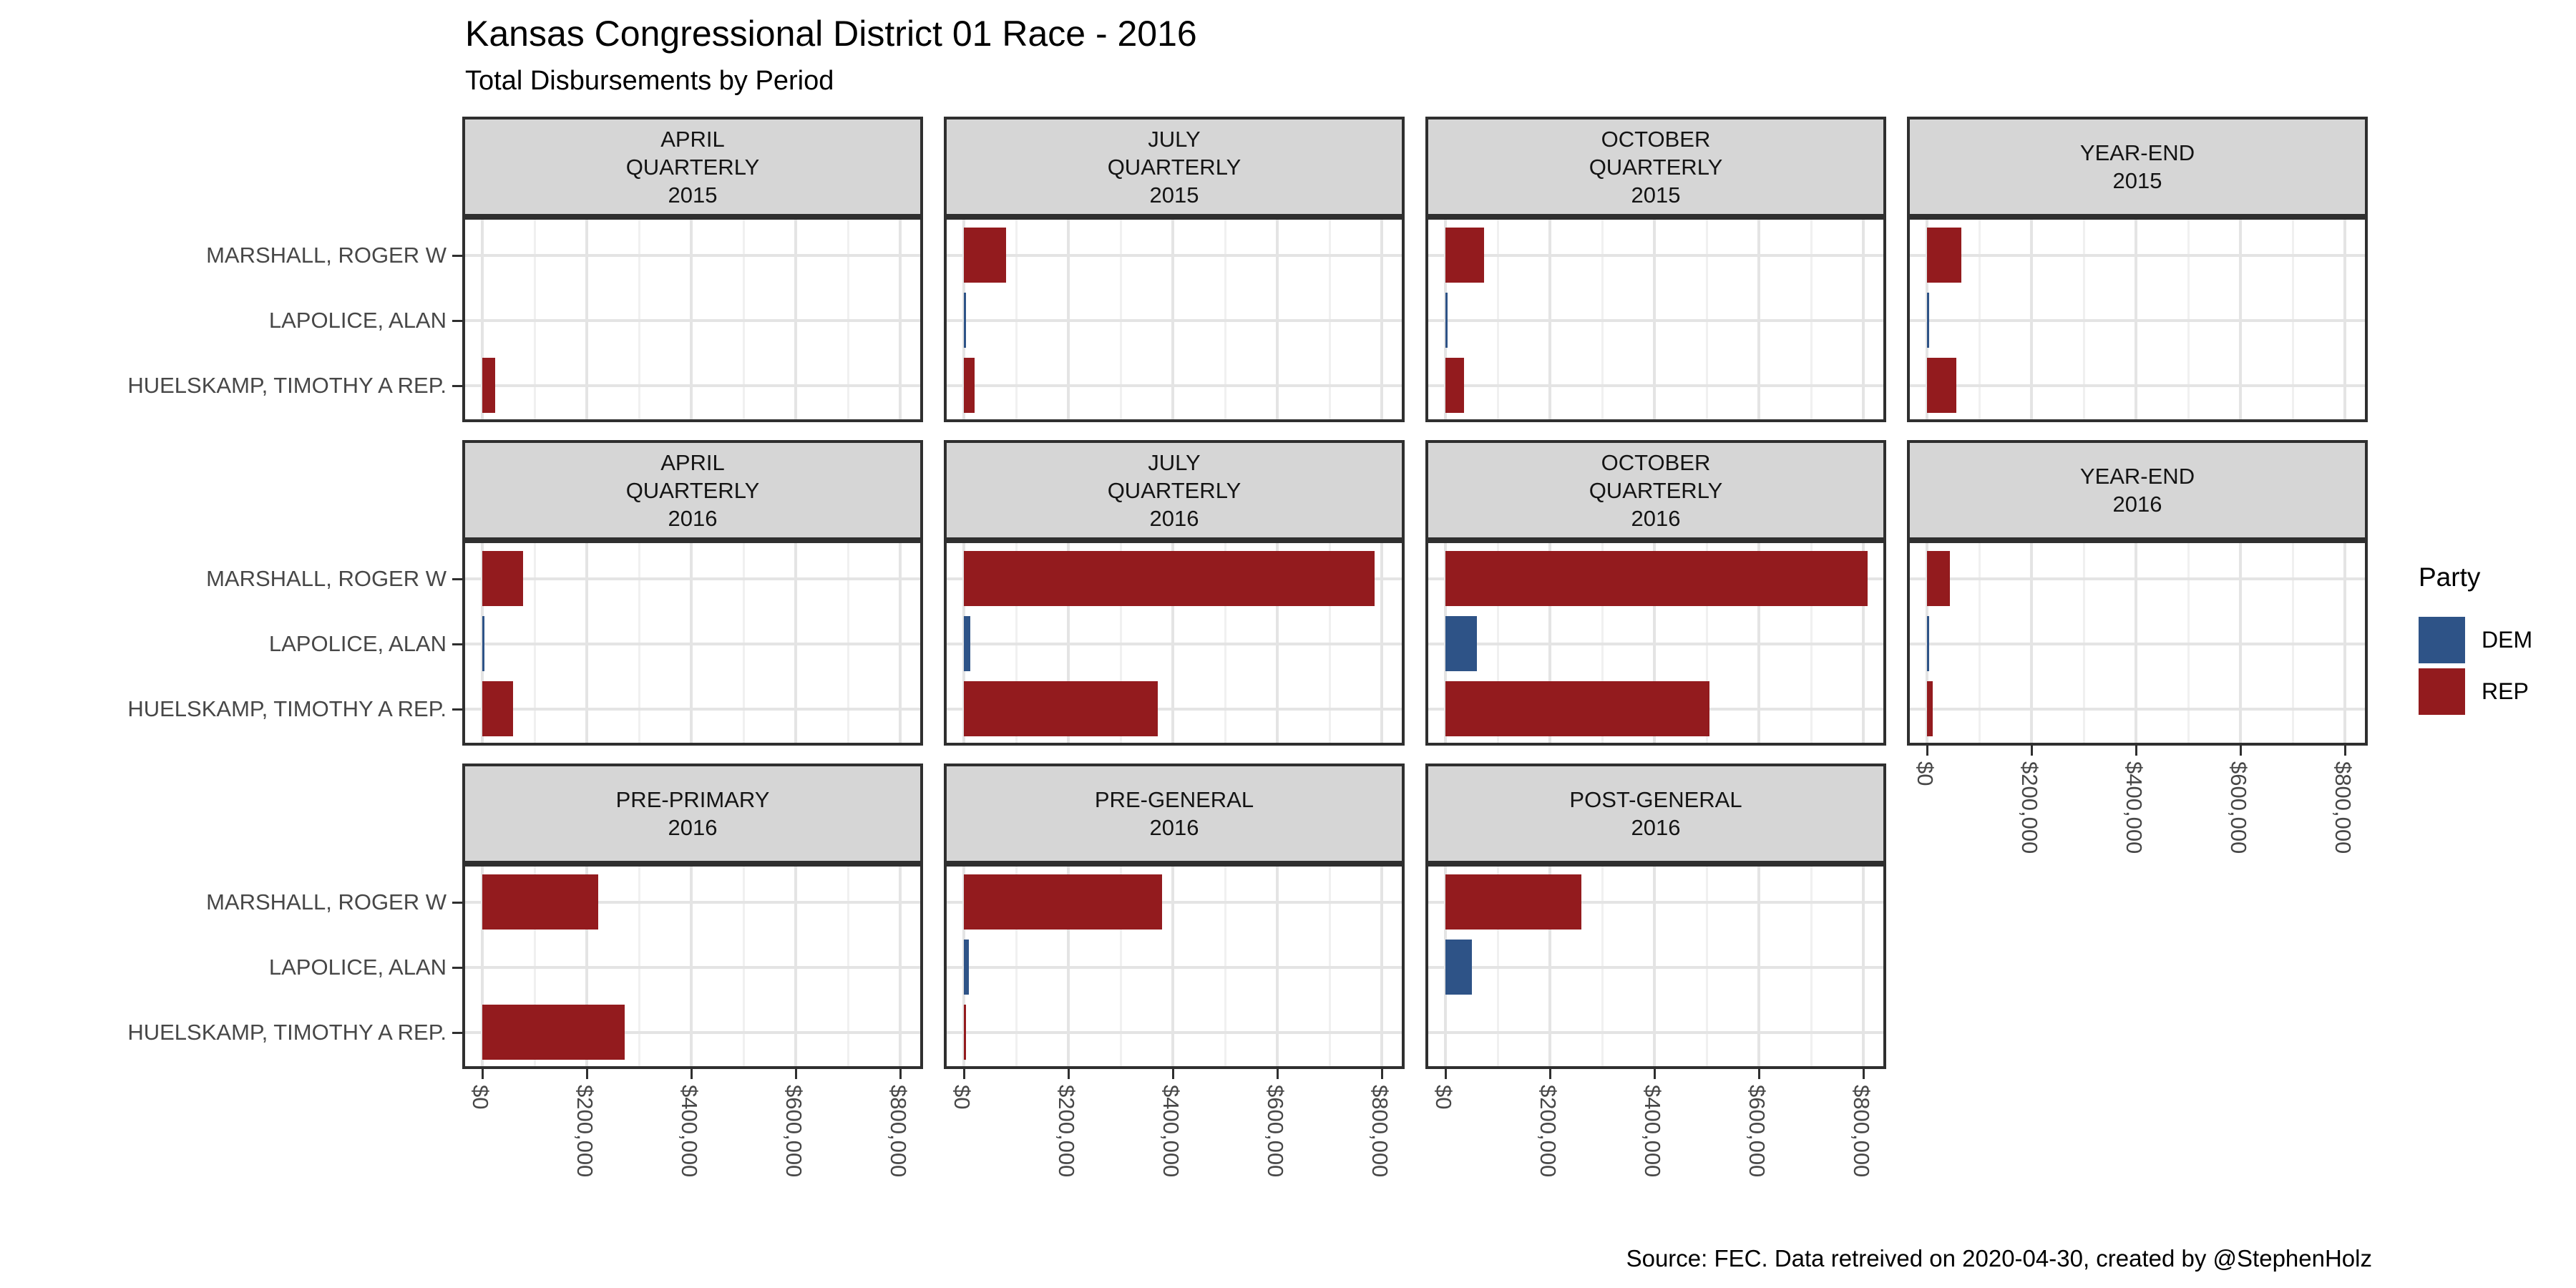 This screenshot has height=1288, width=2576. Describe the element at coordinates (1938, 578) in the screenshot. I see `bar-marshall-roger-w-year-end-2016` at that location.